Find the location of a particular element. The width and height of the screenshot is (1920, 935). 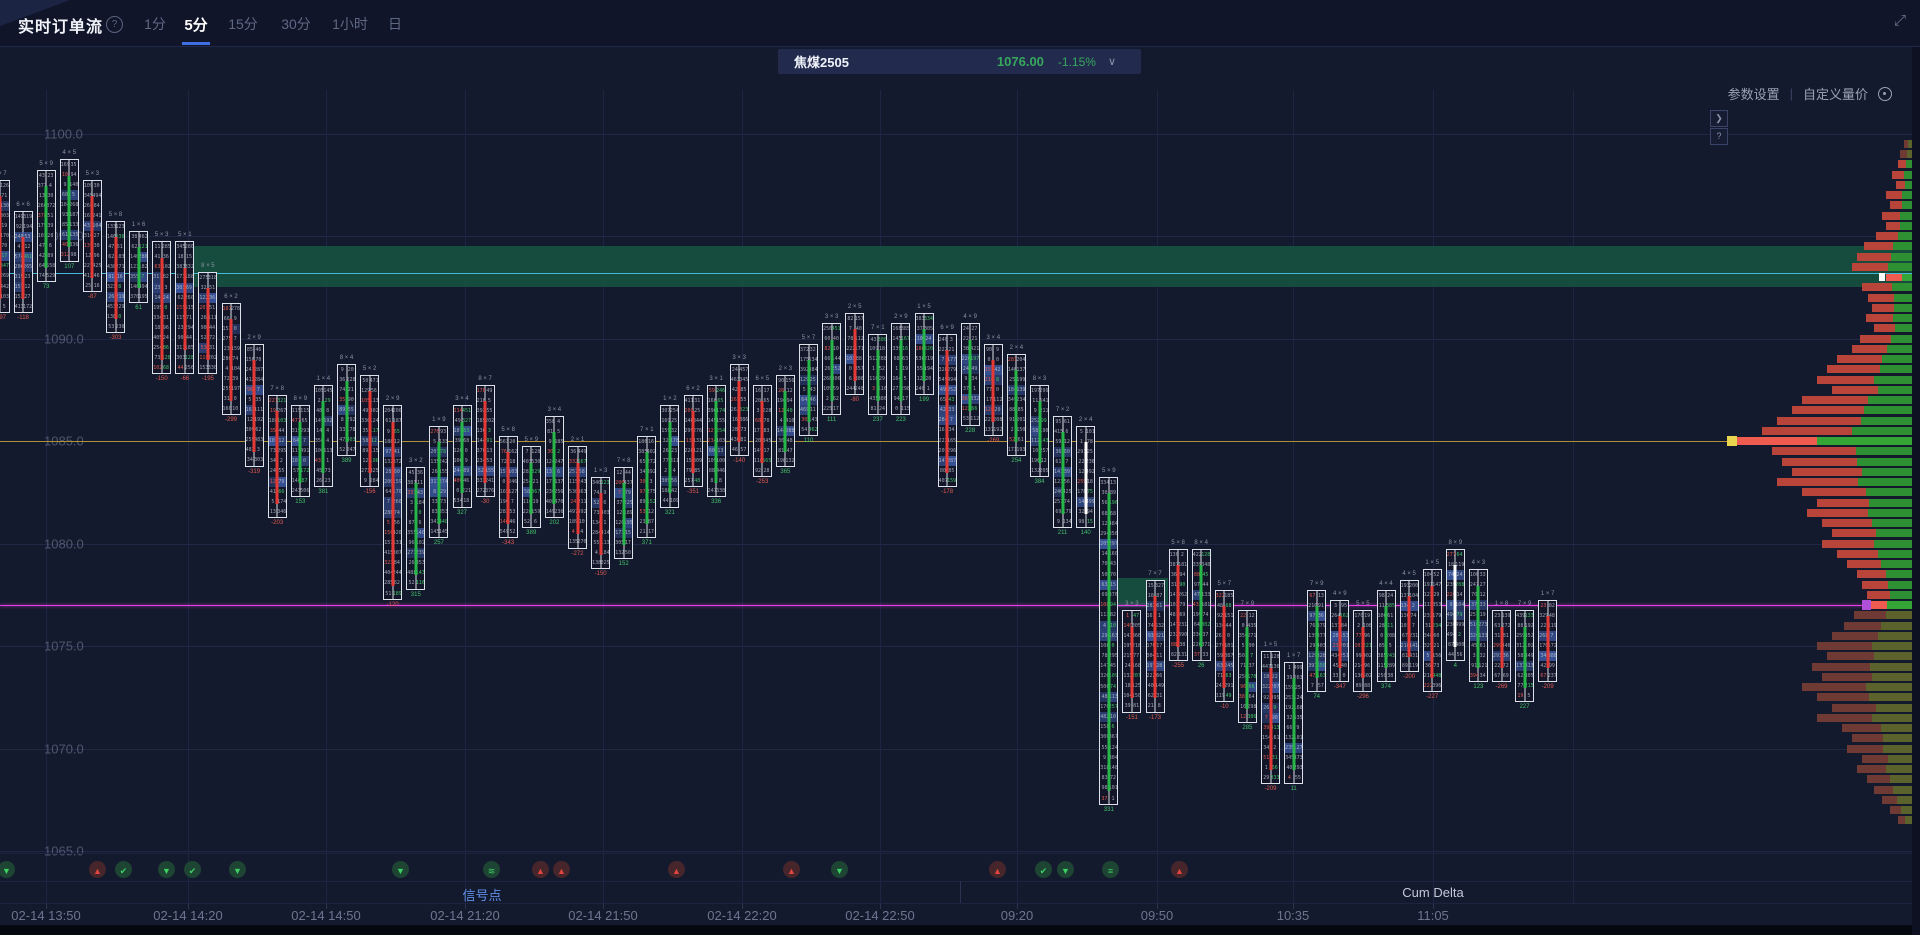

expand-icon: ⤢ is located at coordinates (1899, 20).